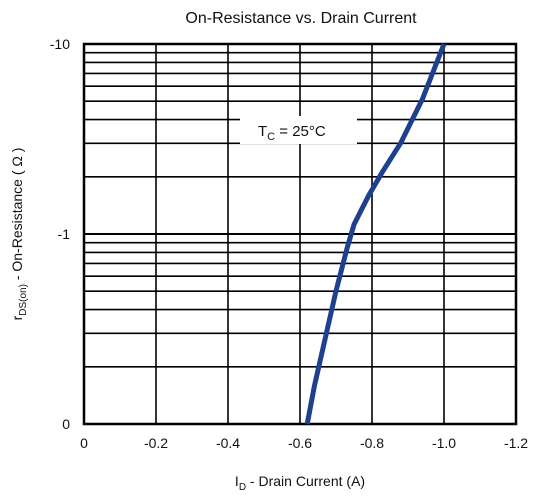  Describe the element at coordinates (300, 443) in the screenshot. I see `x-tick-label: -0.6` at that location.